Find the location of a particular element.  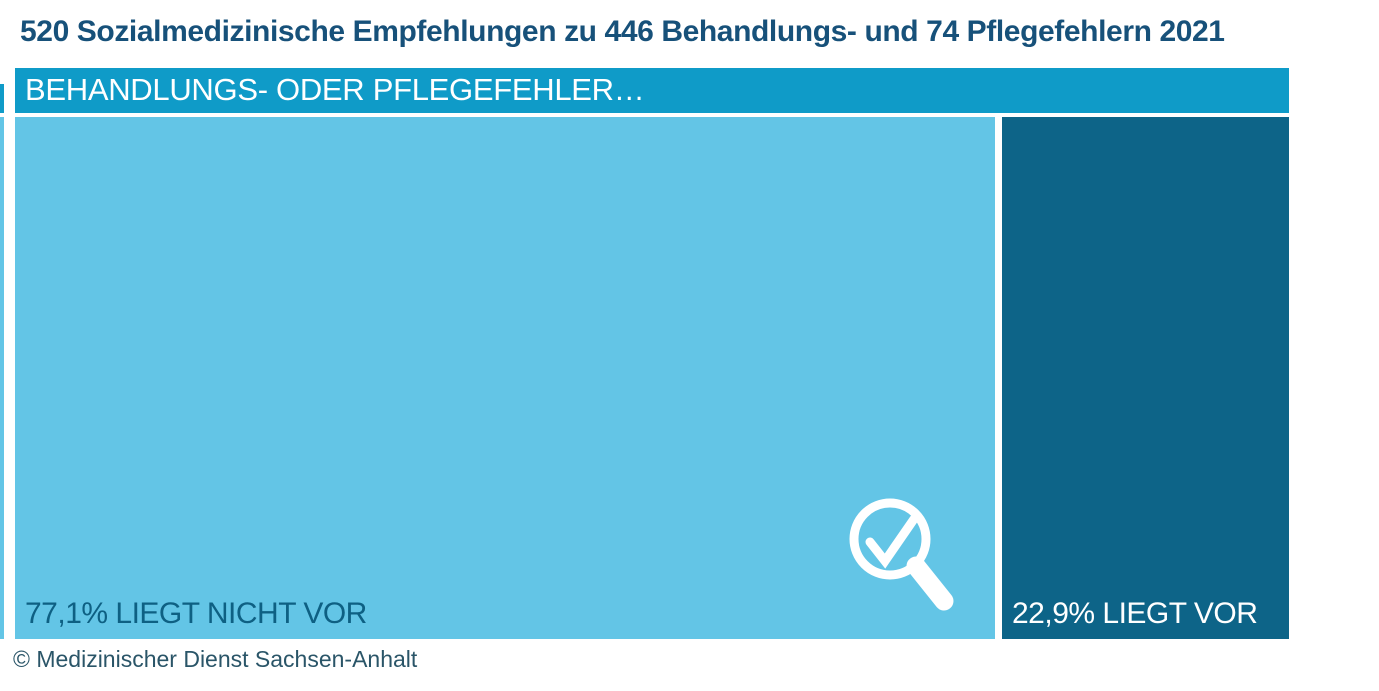

magnifier-handle-icon is located at coordinates (930, 583).